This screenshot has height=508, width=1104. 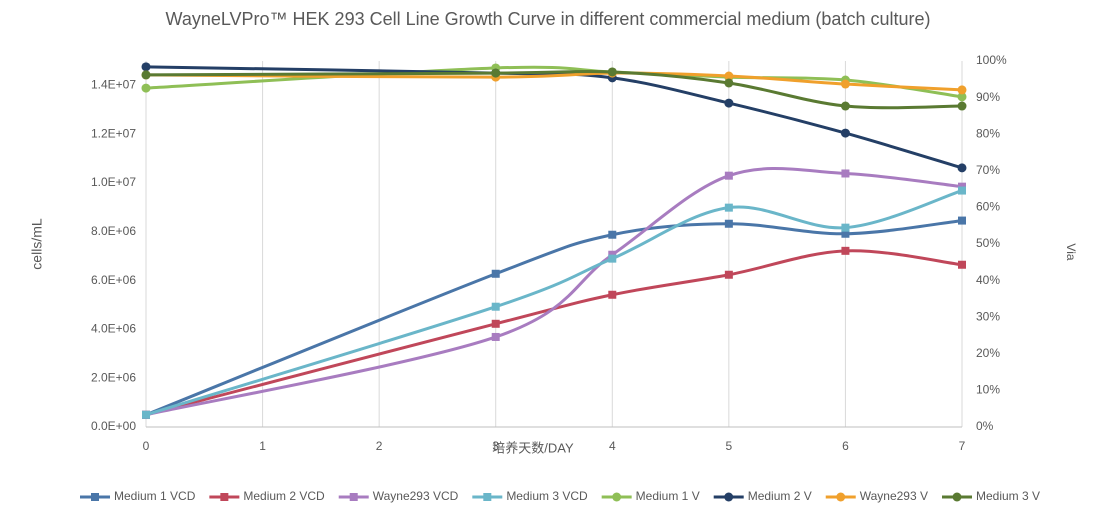 I want to click on y-tick-label: 0.0E+00, so click(x=113, y=426).